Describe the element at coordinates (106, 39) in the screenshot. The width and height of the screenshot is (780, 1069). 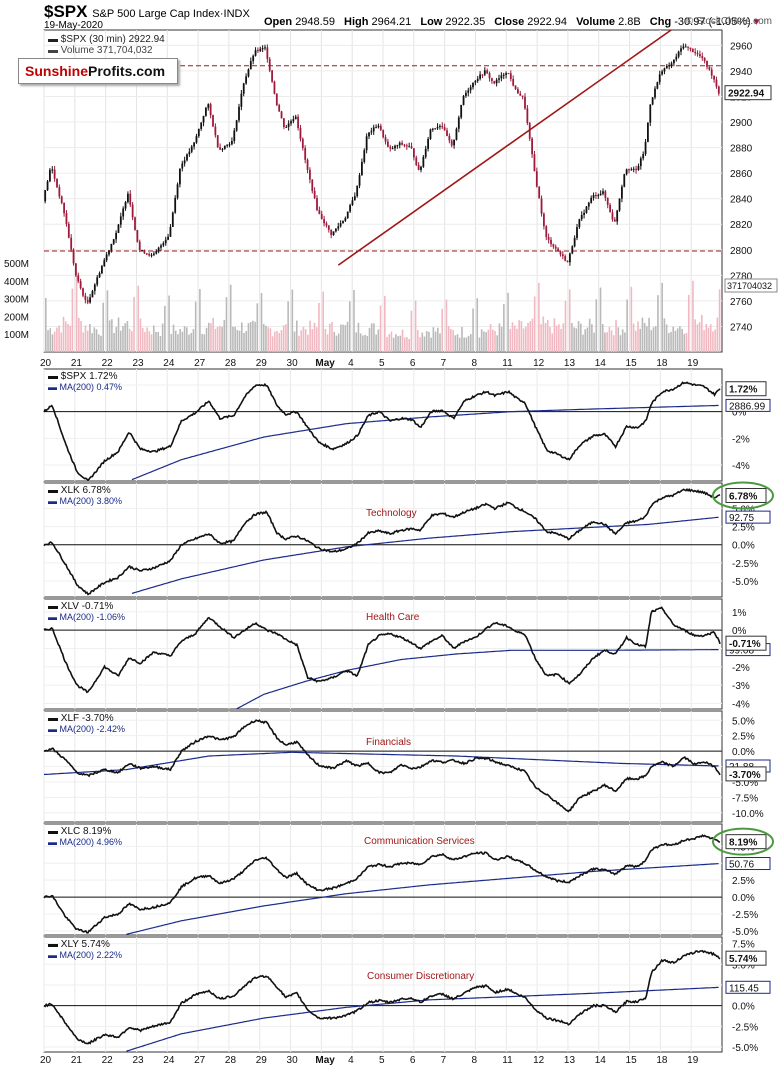
I see `price-legend: ▬ $SPX (30 min) 2922.94` at that location.